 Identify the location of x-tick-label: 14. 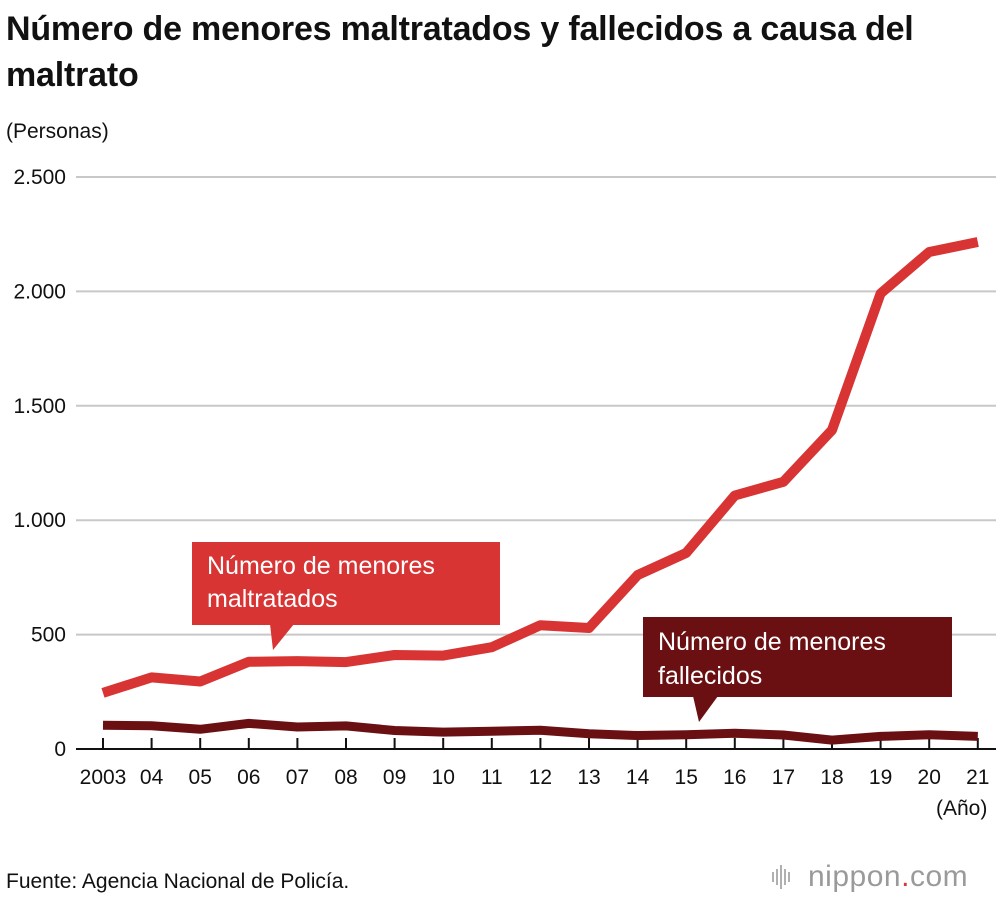
(638, 777).